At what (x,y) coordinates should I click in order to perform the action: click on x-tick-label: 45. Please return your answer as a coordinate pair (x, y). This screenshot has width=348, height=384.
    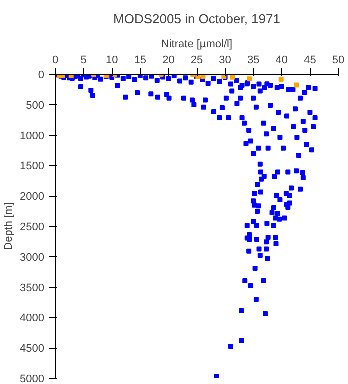
    Looking at the image, I should click on (310, 60).